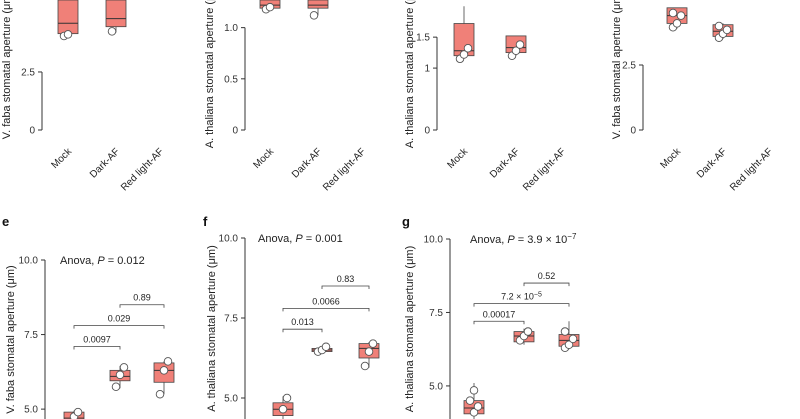  Describe the element at coordinates (541, 240) in the screenshot. I see `anova-value: = 3.9 × 10` at that location.